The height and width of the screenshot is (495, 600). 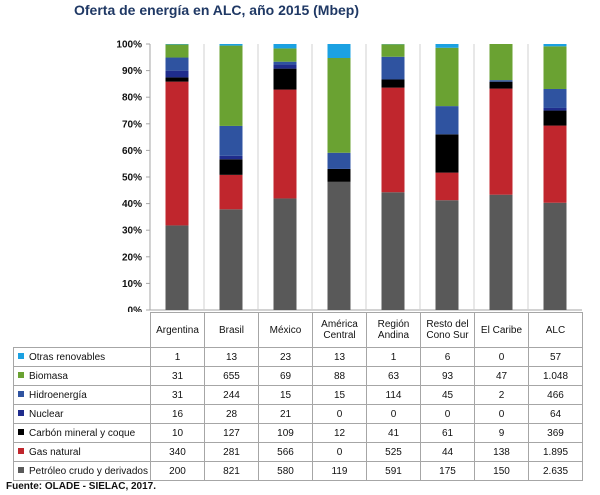 I want to click on table-cell: 119, so click(x=339, y=471).